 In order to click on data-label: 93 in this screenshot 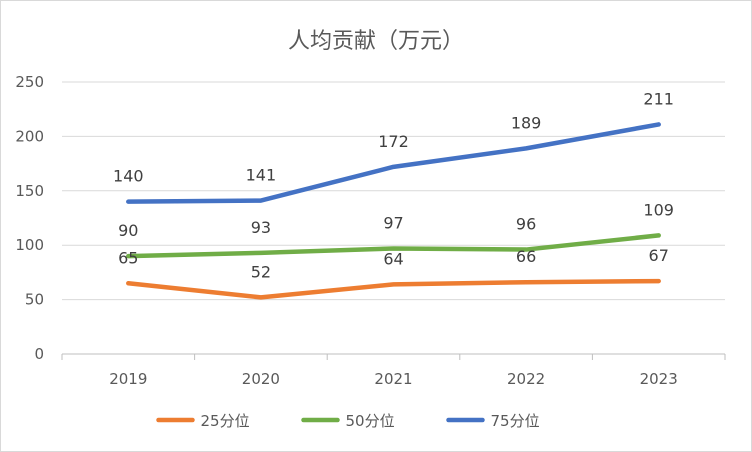, I will do `click(261, 227)`.